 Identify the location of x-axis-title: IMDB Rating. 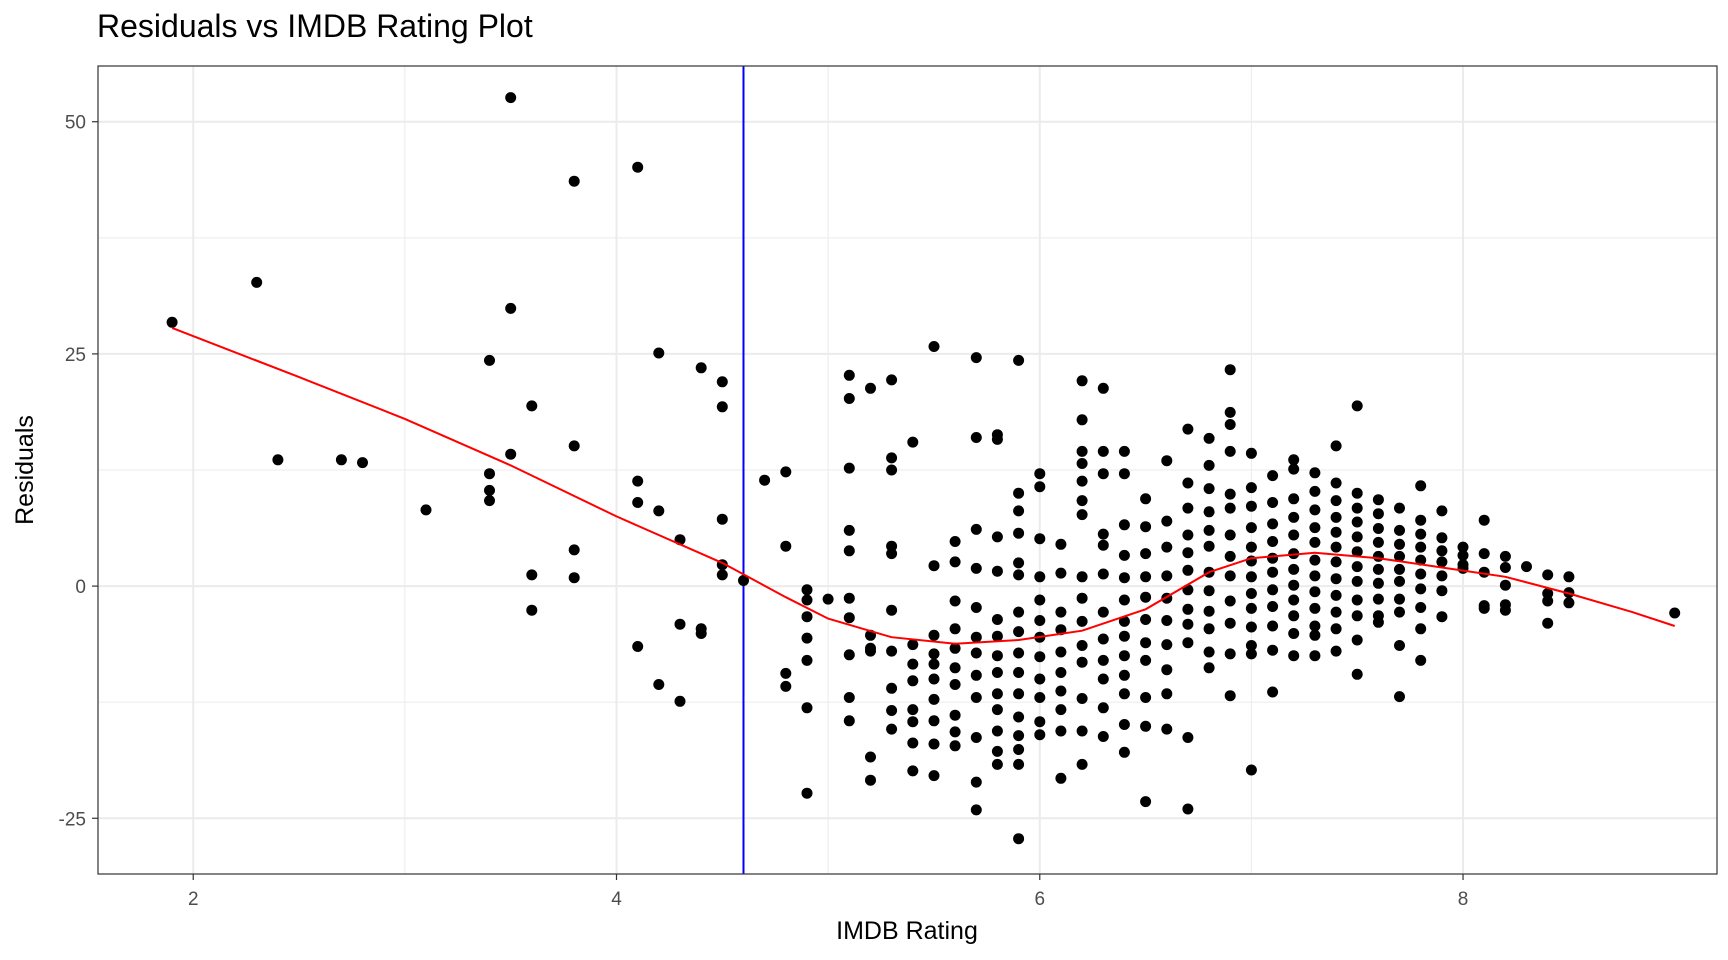
(907, 931).